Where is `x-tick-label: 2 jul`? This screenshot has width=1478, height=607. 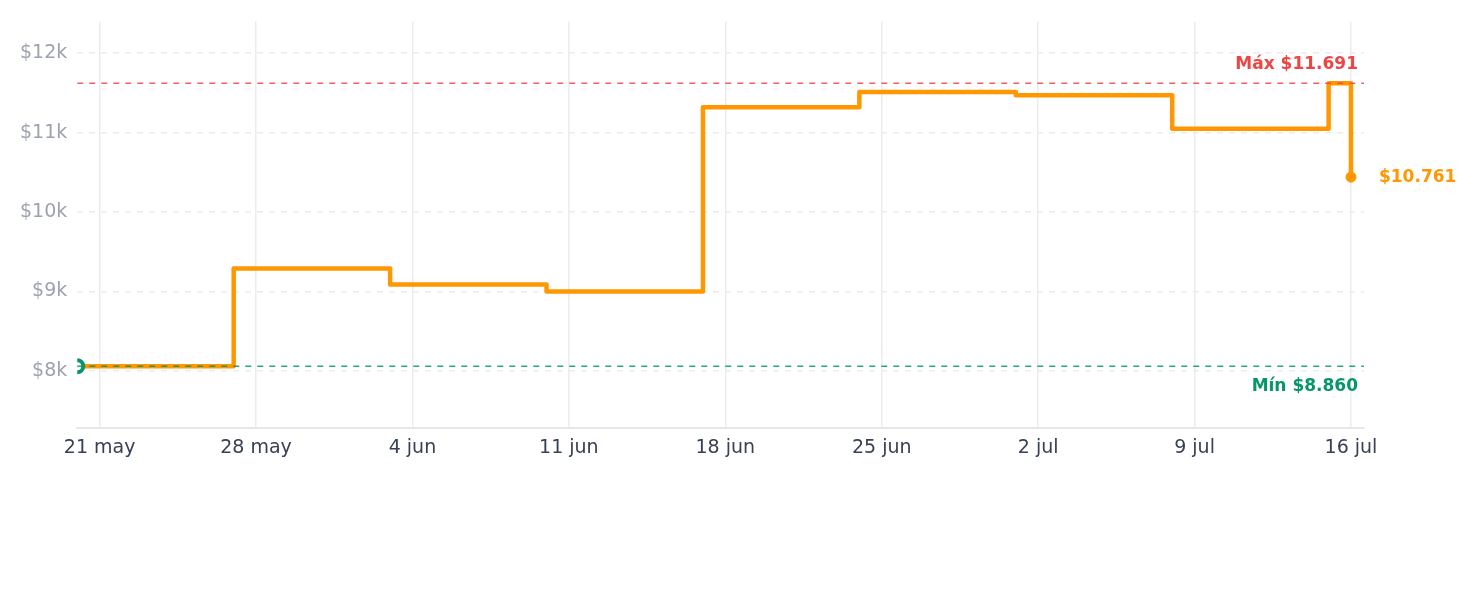 x-tick-label: 2 jul is located at coordinates (1038, 445).